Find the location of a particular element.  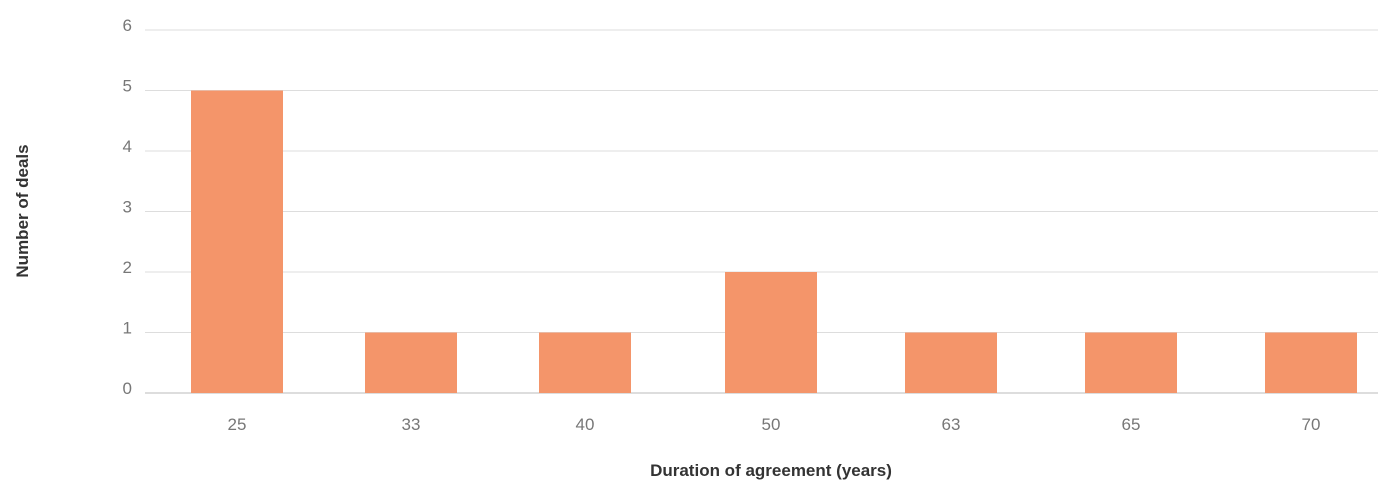

x-tick-label: 50 is located at coordinates (771, 424).